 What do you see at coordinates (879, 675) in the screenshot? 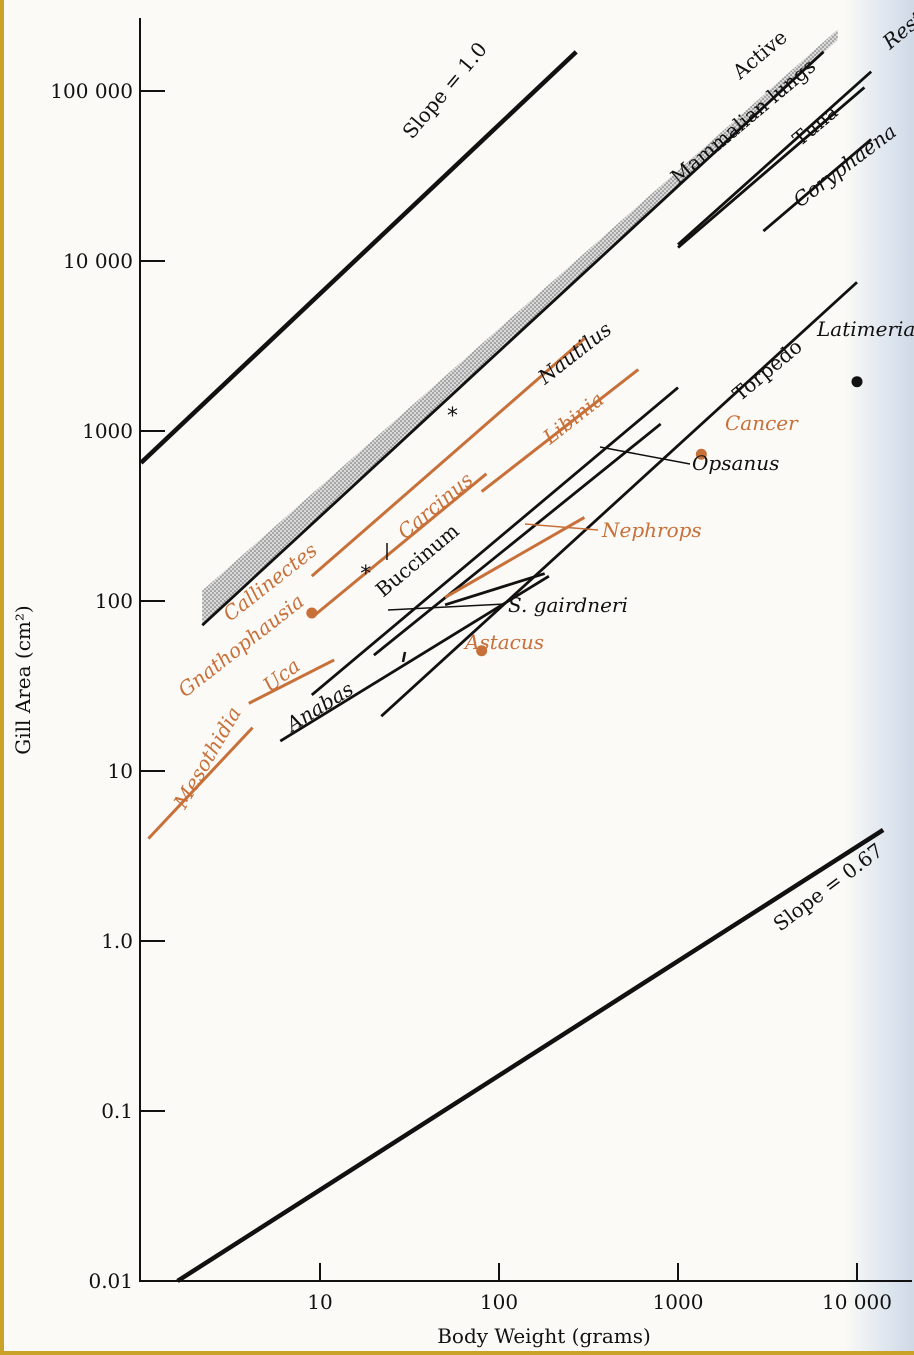
I see `page-edge-shadow` at bounding box center [879, 675].